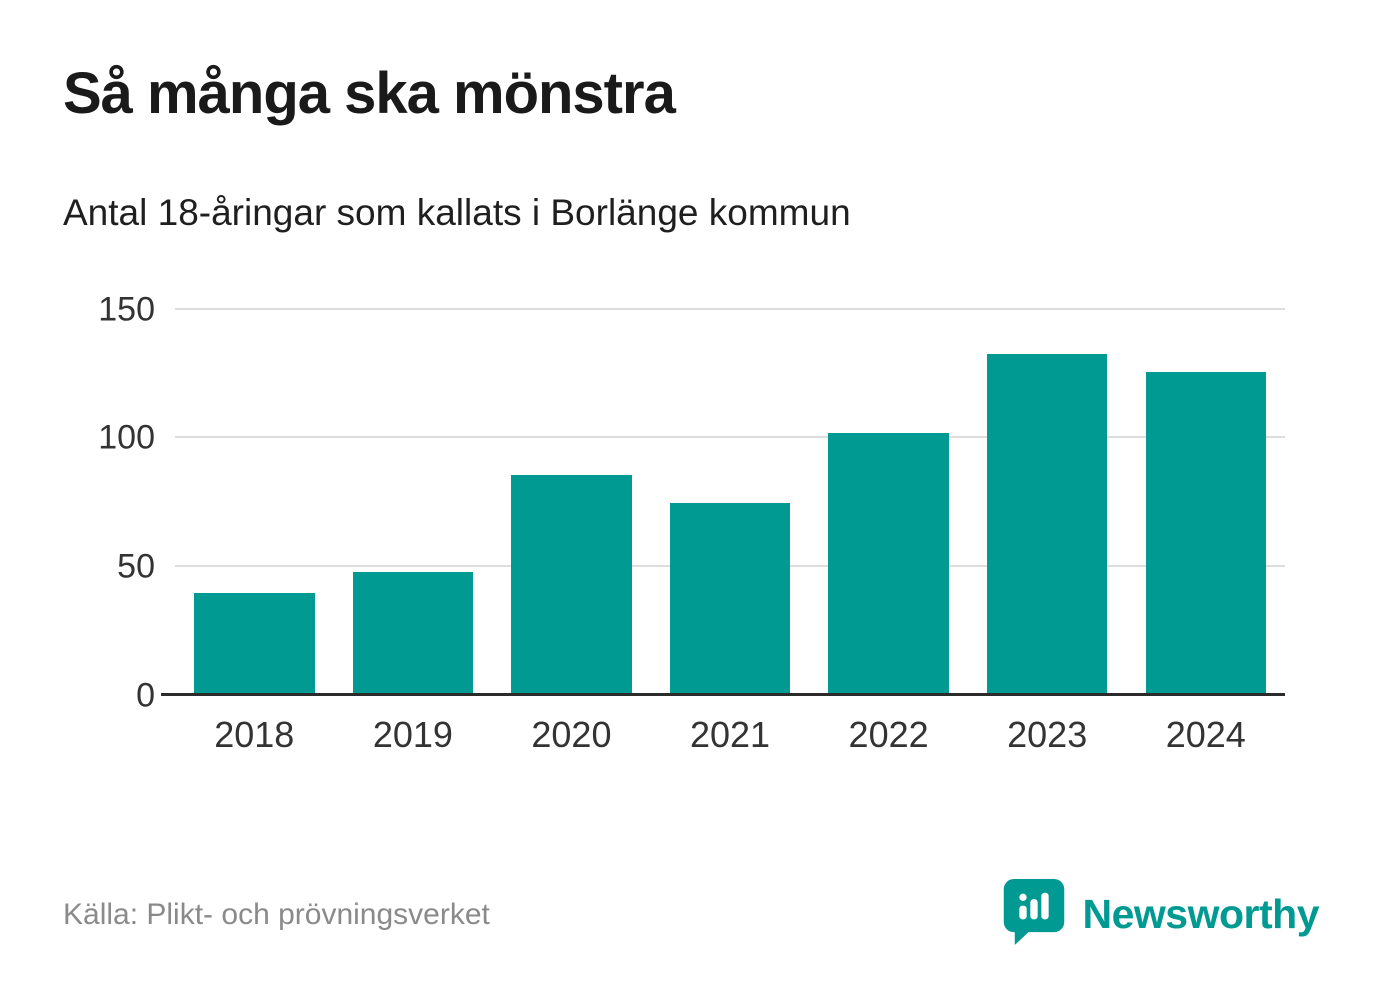  Describe the element at coordinates (412, 734) in the screenshot. I see `x-tick-label: 2019` at that location.